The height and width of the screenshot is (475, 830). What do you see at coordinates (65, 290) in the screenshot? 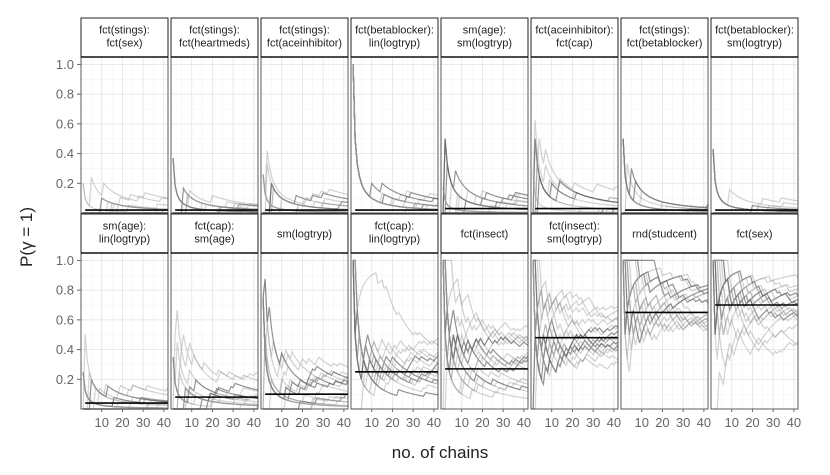
I see `y-tick-label: 0.8` at bounding box center [65, 290].